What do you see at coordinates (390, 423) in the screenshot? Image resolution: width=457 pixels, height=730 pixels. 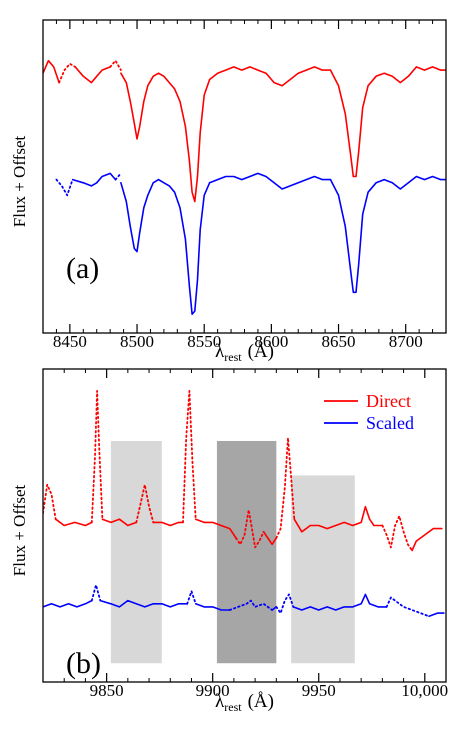 I see `legend-label-scaled: Scaled` at bounding box center [390, 423].